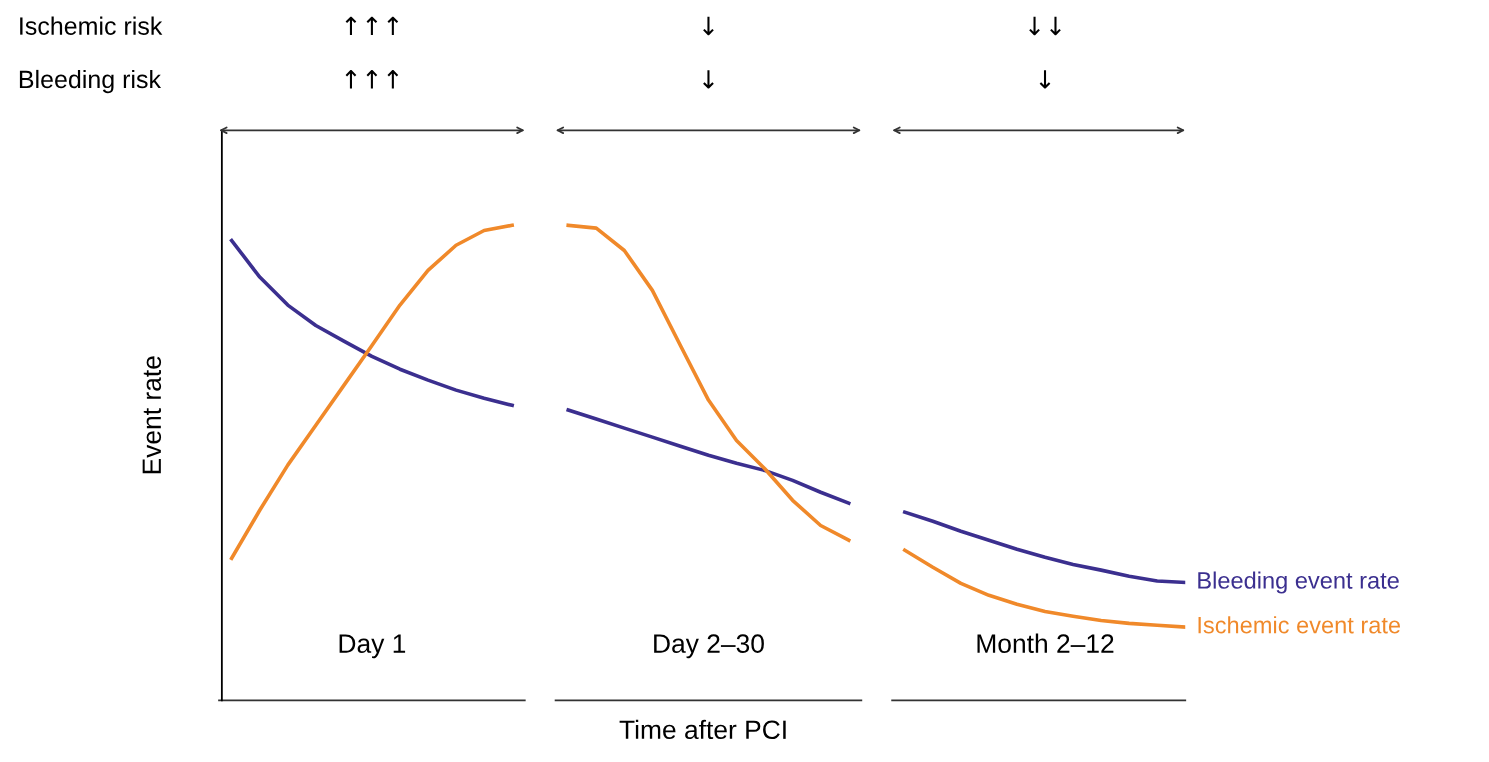  I want to click on text: Ischemic risk, so click(91, 25).